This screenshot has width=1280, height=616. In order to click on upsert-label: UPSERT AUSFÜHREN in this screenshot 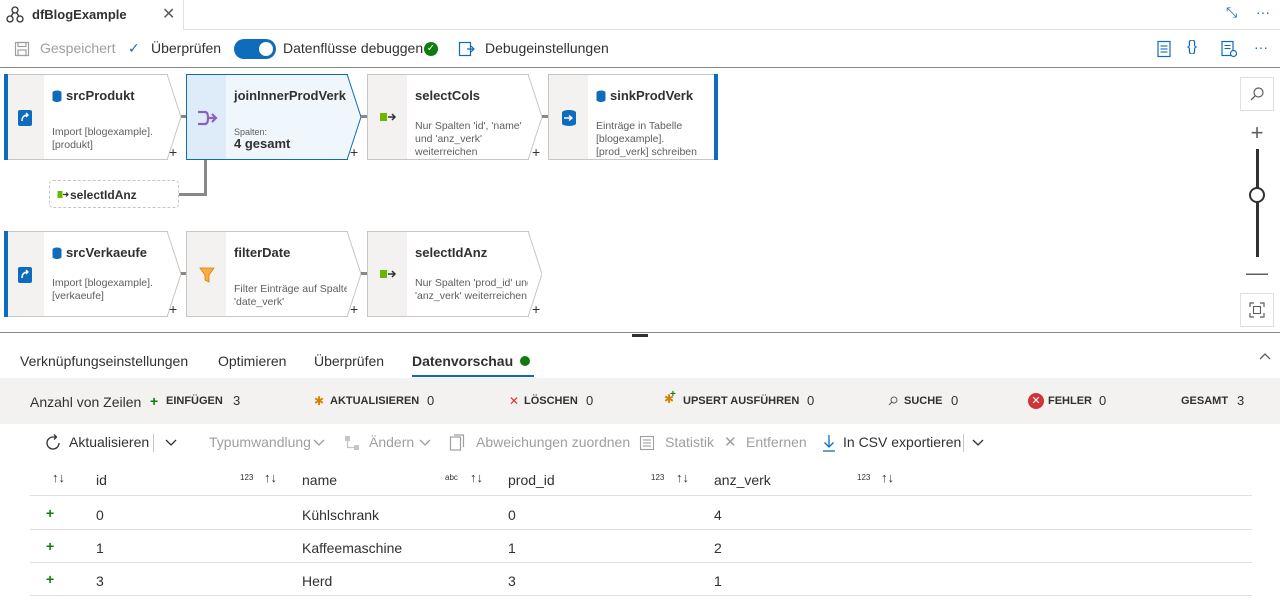, I will do `click(741, 401)`.